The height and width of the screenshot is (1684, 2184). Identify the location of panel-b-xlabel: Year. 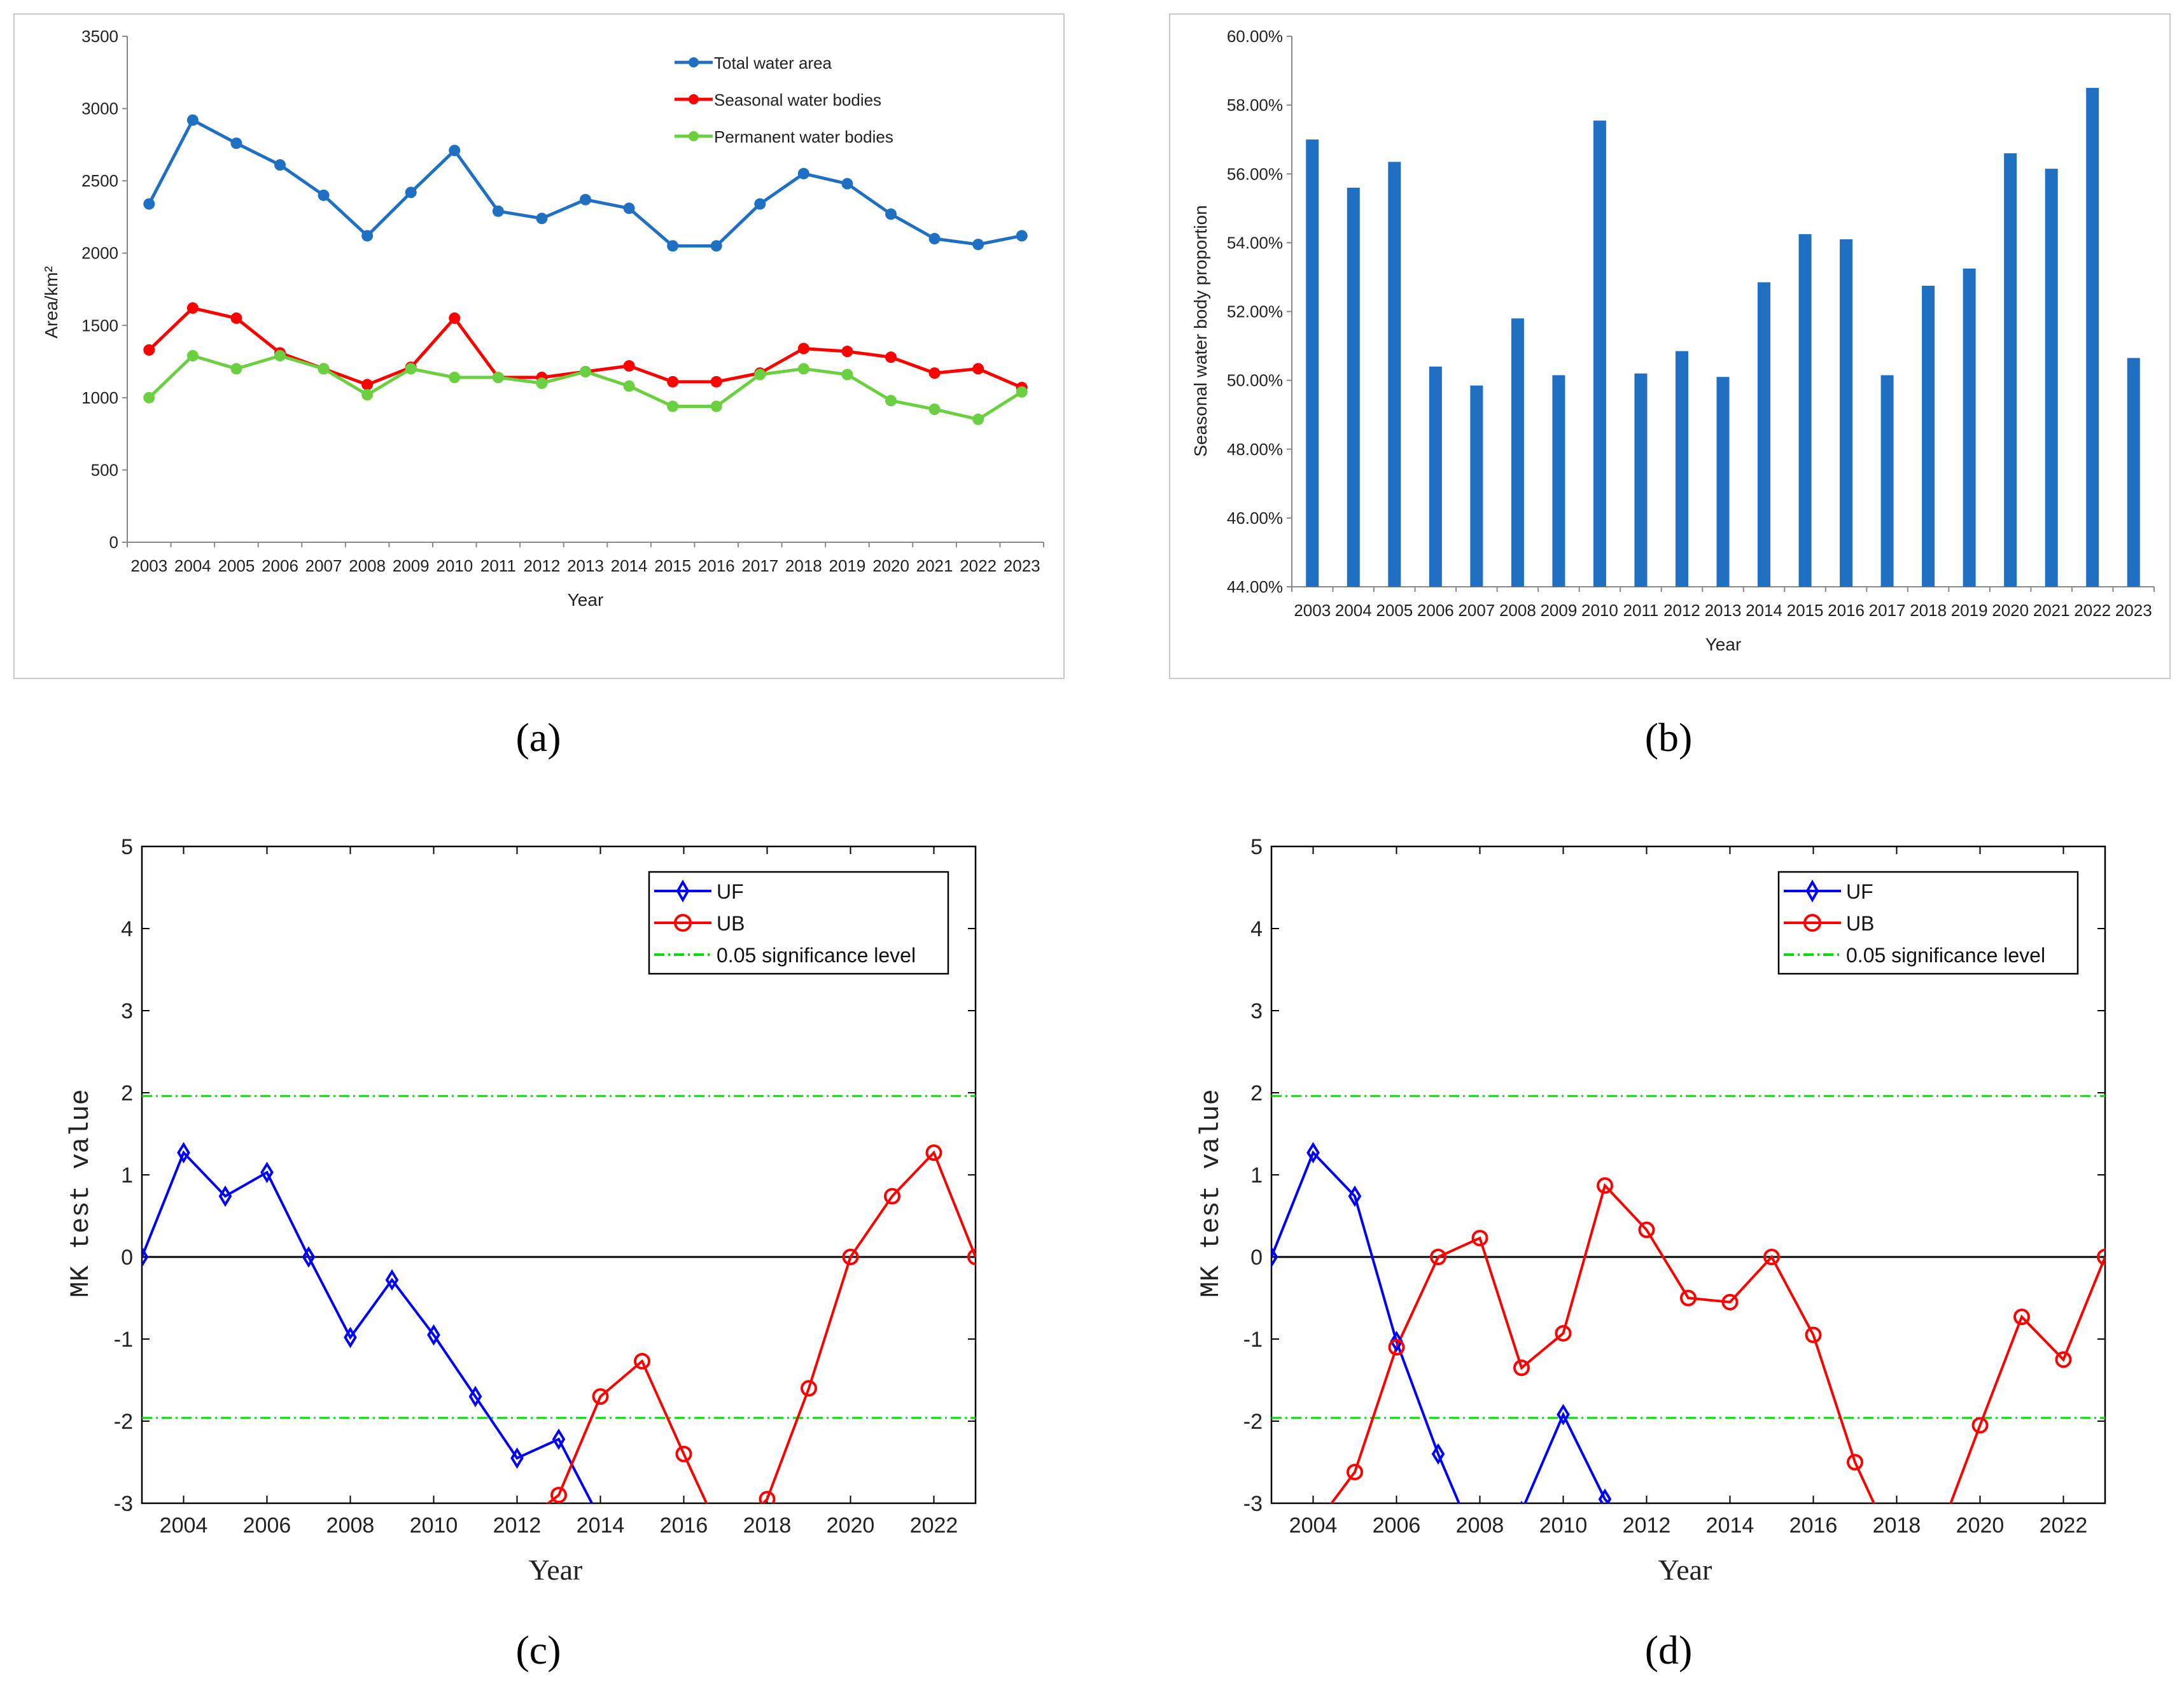
(1723, 644).